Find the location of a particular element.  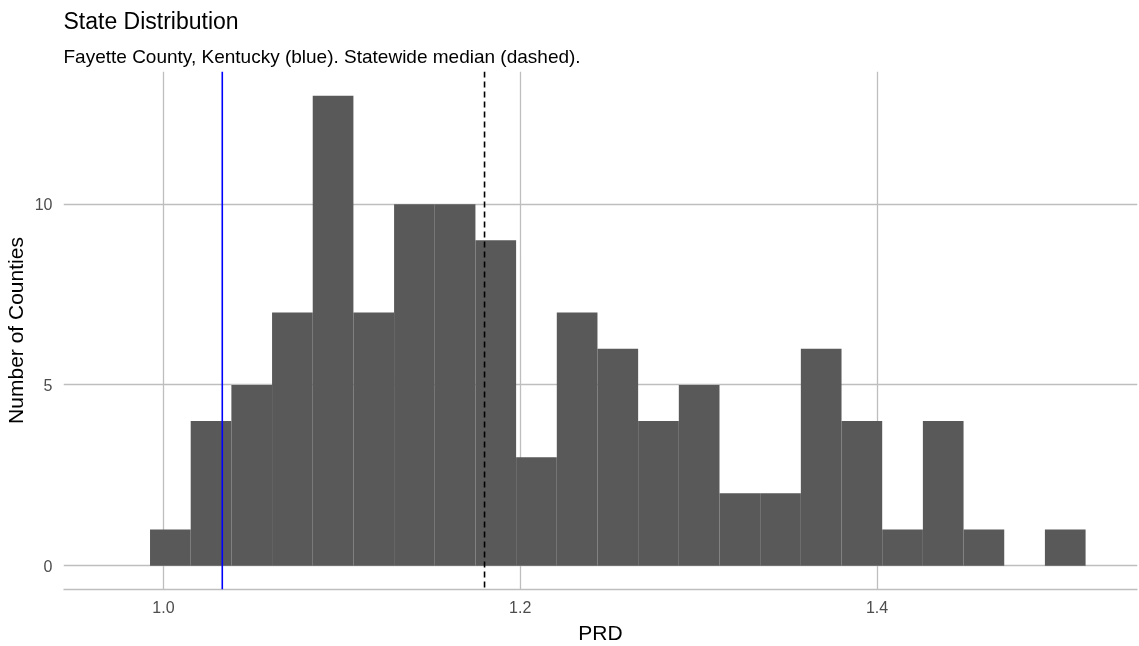

y-axis-title: Number of Counties is located at coordinates (15, 330).